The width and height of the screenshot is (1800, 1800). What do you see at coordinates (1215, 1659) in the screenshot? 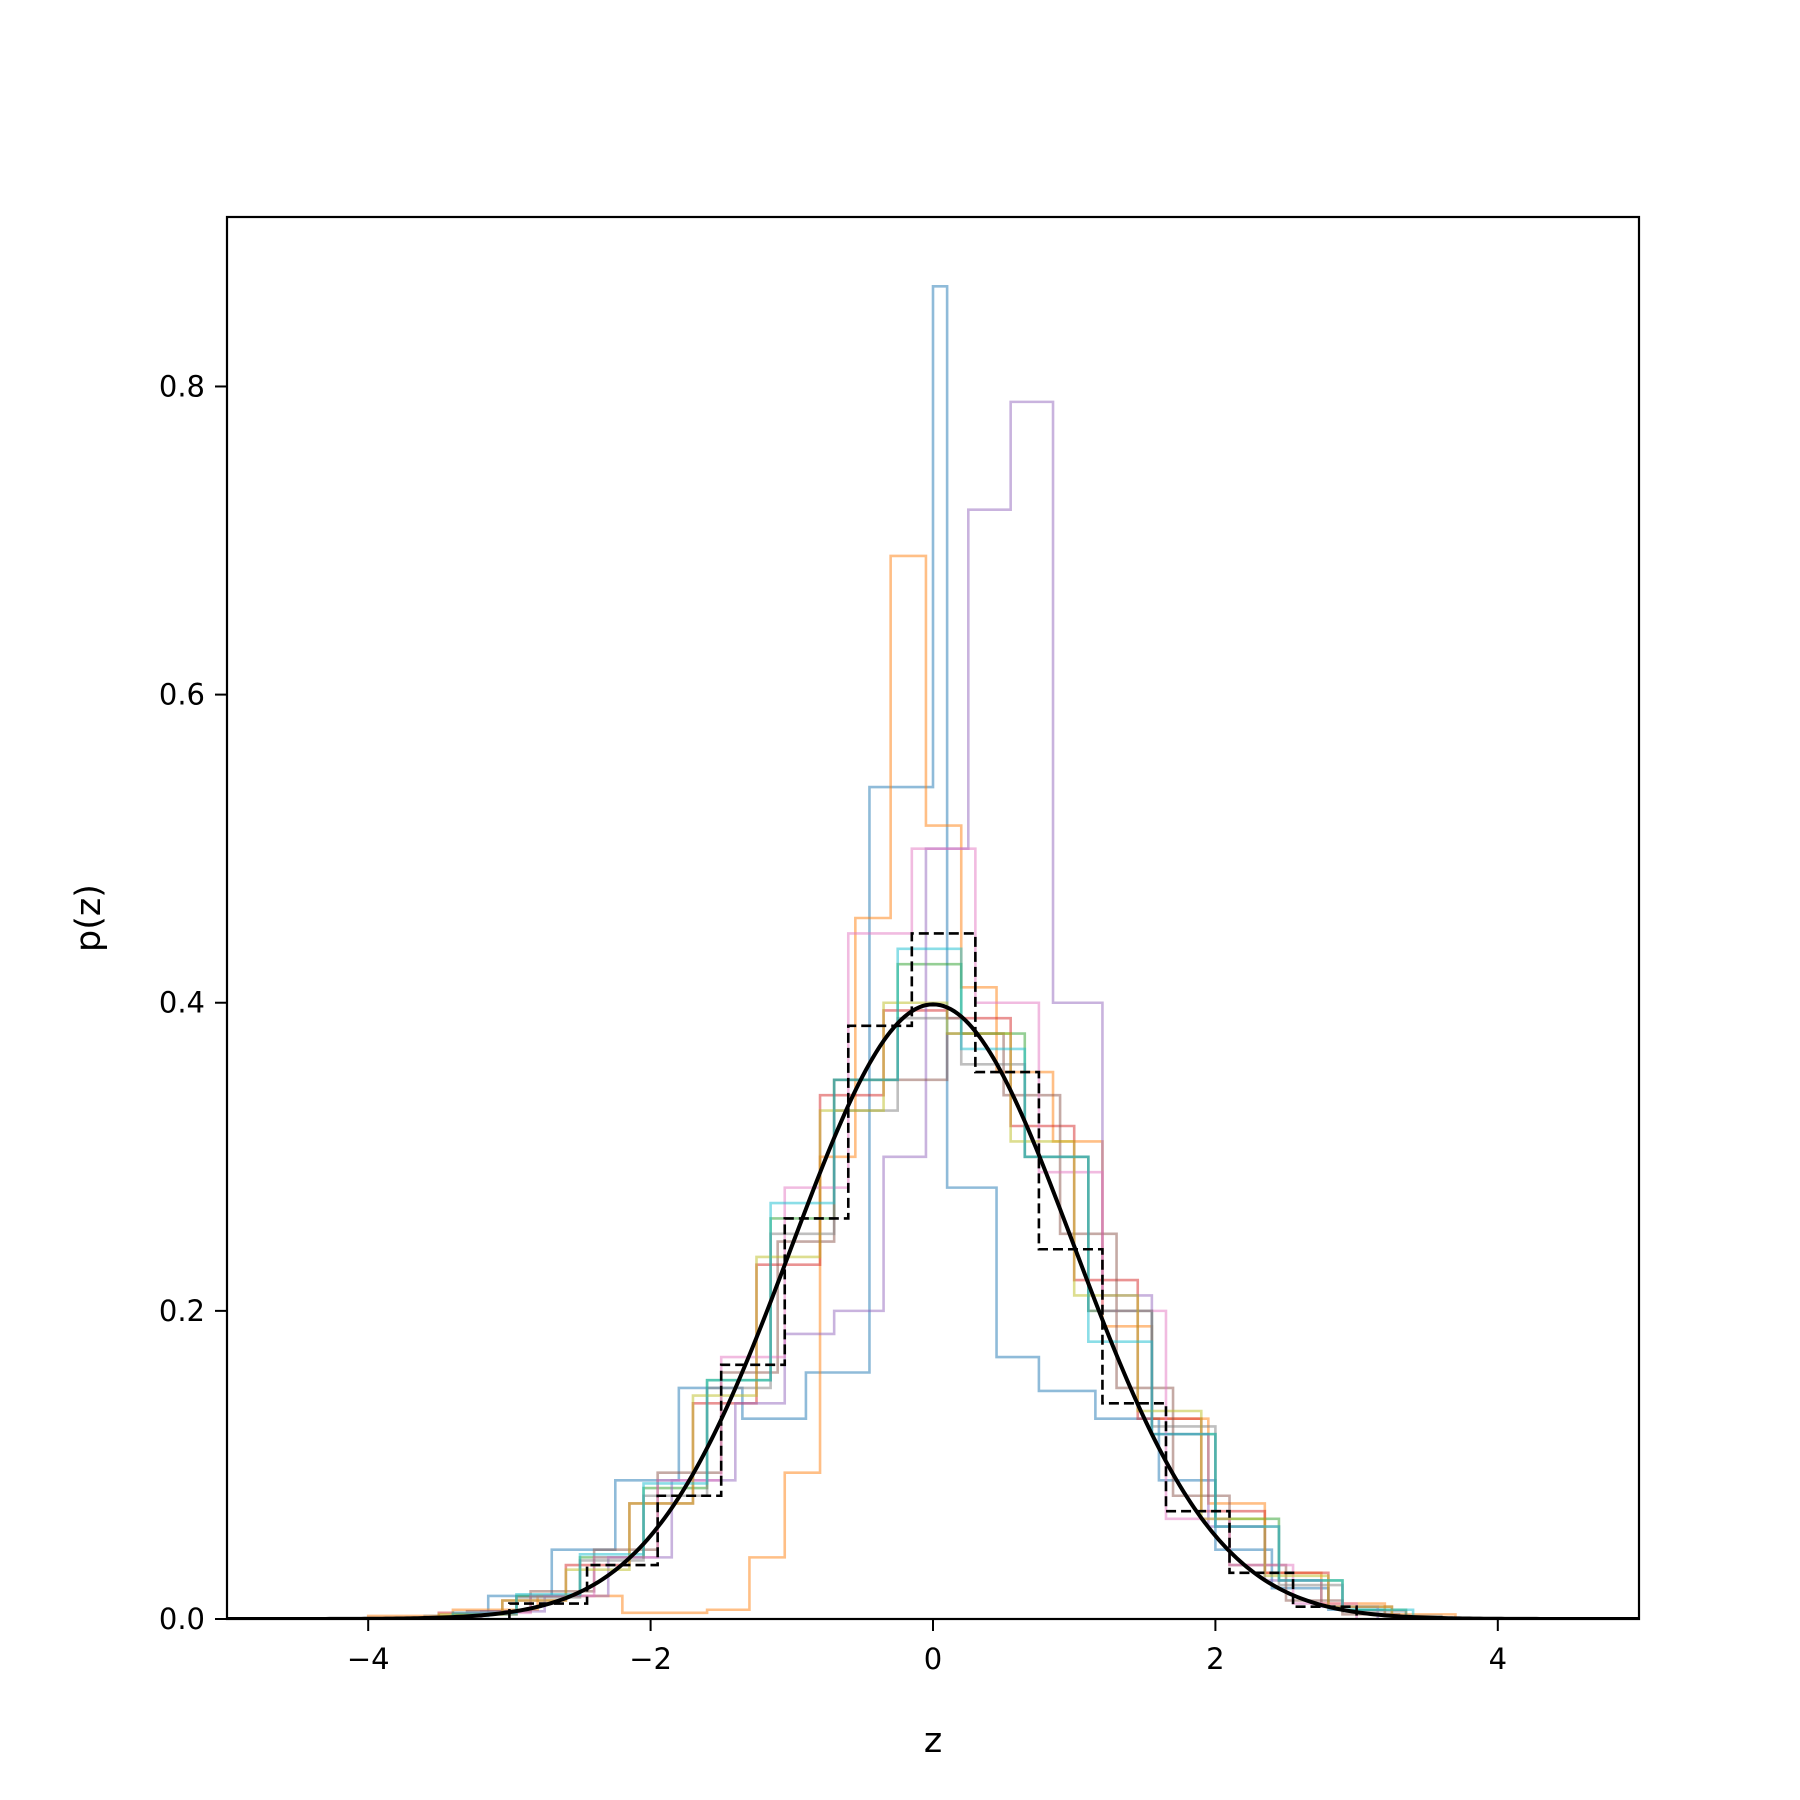
I see `x-tick-label: 2` at bounding box center [1215, 1659].